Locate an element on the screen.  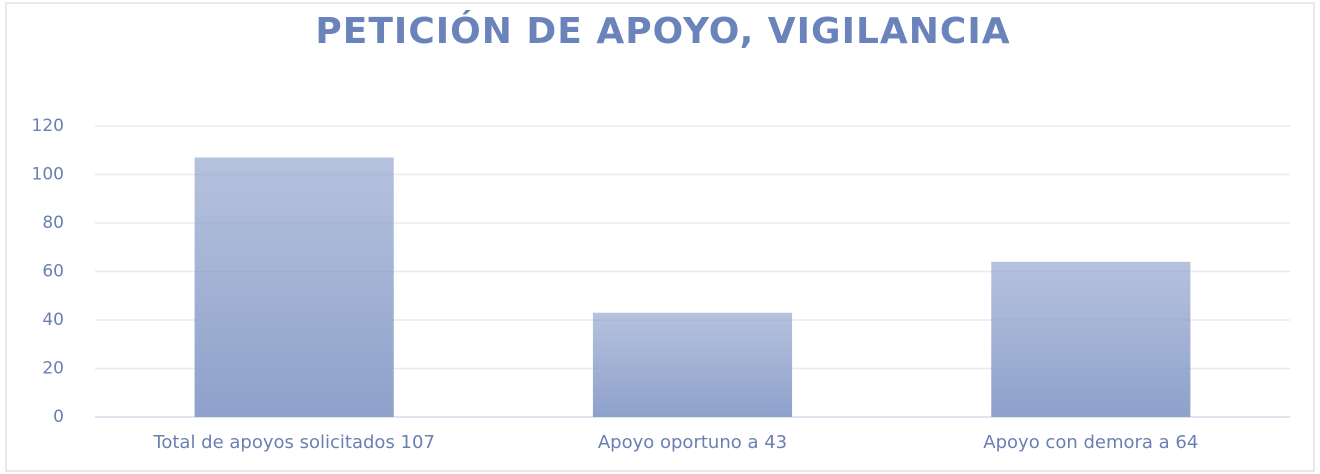
y-tick-label: 0 is located at coordinates (58, 417).